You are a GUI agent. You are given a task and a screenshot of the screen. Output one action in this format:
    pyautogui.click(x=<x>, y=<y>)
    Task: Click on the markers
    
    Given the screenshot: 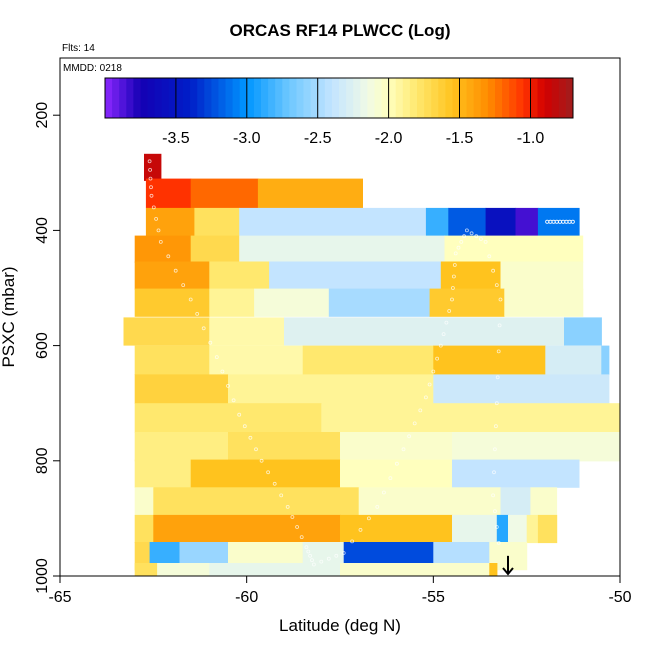 What is the action you would take?
    pyautogui.click(x=508, y=565)
    